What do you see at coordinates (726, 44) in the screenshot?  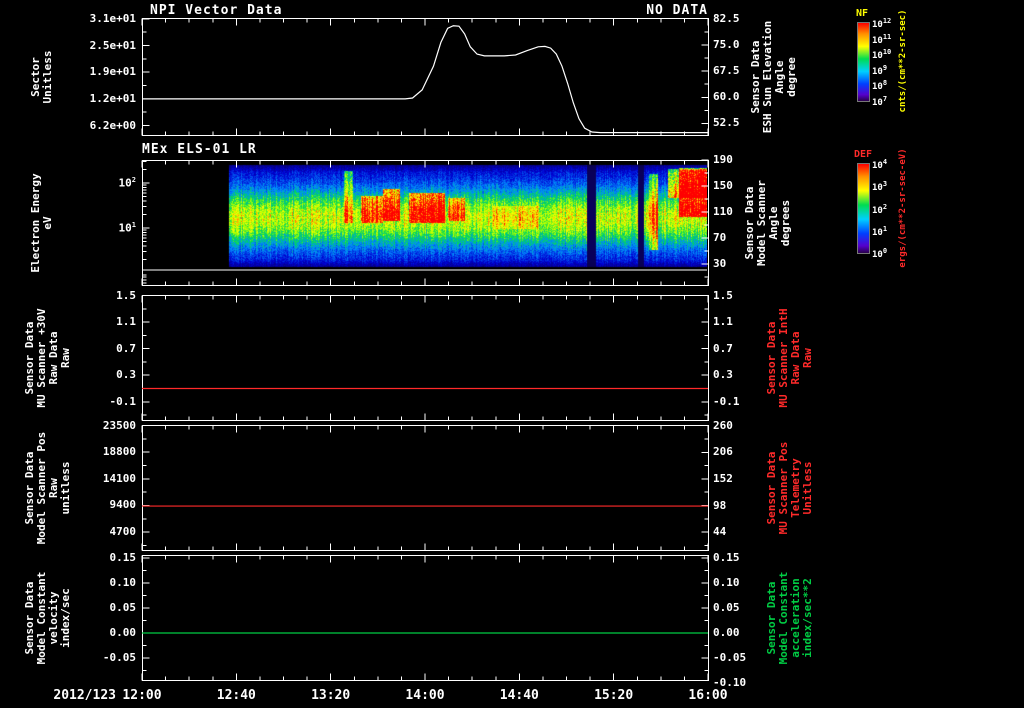 I see `y-tick-label: 75.0` at bounding box center [726, 44].